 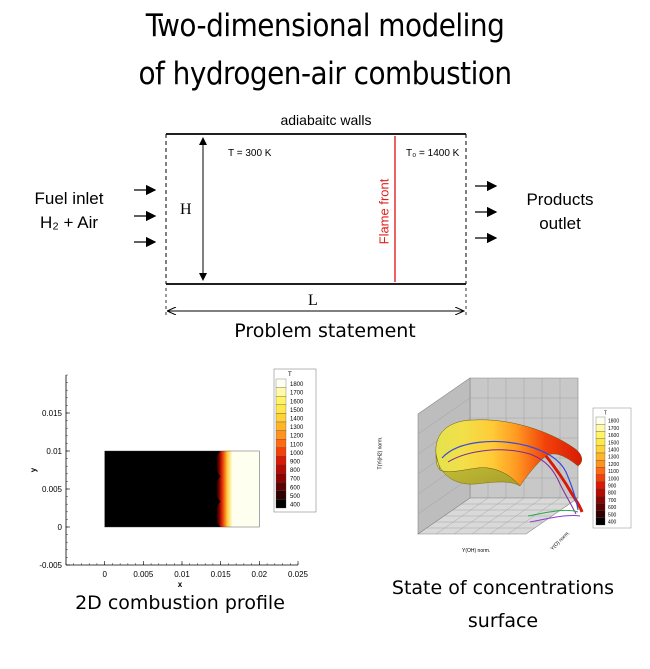 I want to click on outlet-label-line-2: outlet, so click(x=560, y=223).